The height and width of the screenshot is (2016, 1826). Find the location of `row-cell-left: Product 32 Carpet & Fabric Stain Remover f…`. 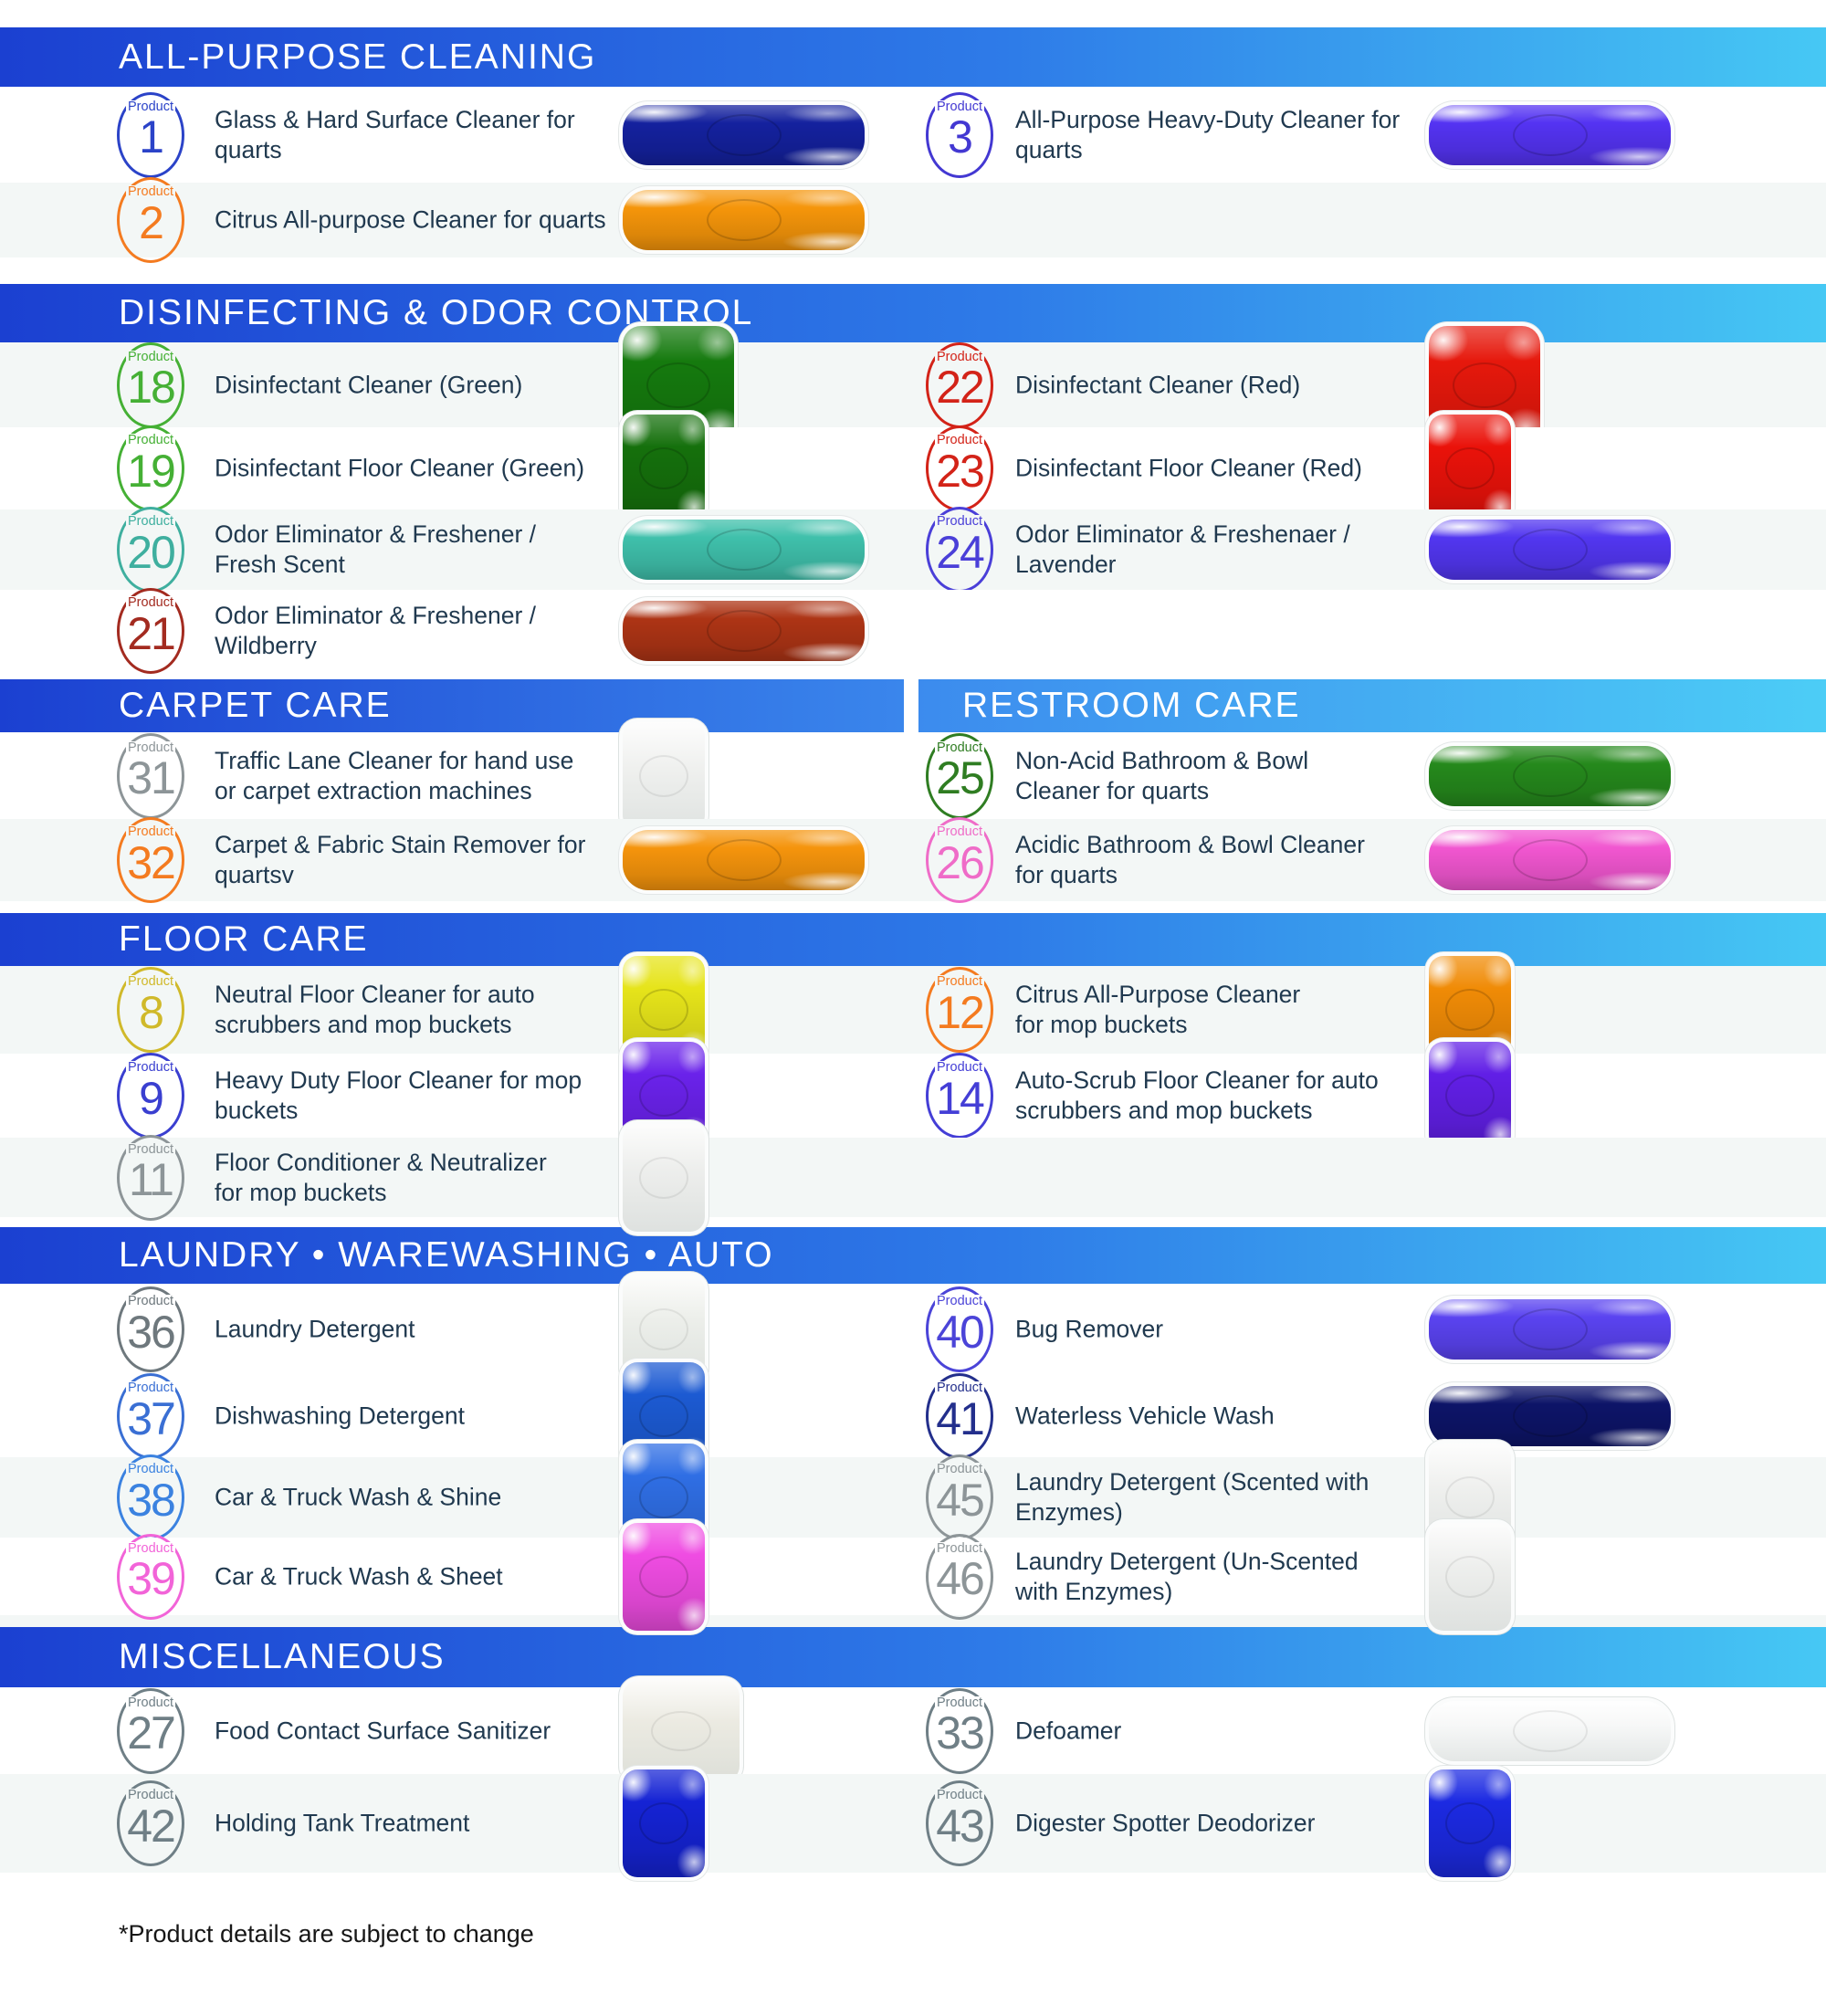

row-cell-left: Product 32 Carpet & Fabric Stain Remover f… is located at coordinates (456, 860).